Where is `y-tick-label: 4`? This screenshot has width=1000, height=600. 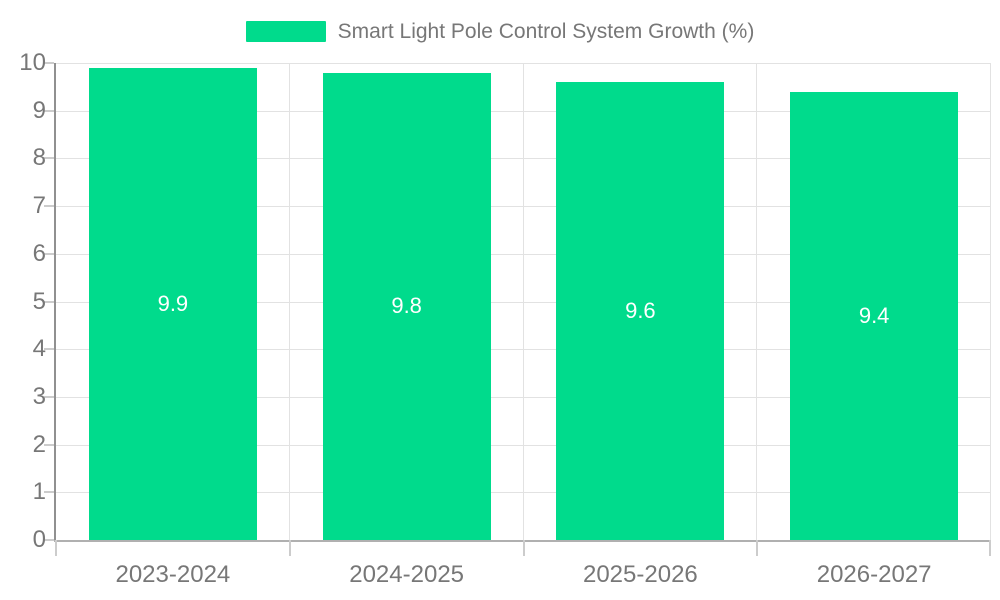 y-tick-label: 4 is located at coordinates (39, 349).